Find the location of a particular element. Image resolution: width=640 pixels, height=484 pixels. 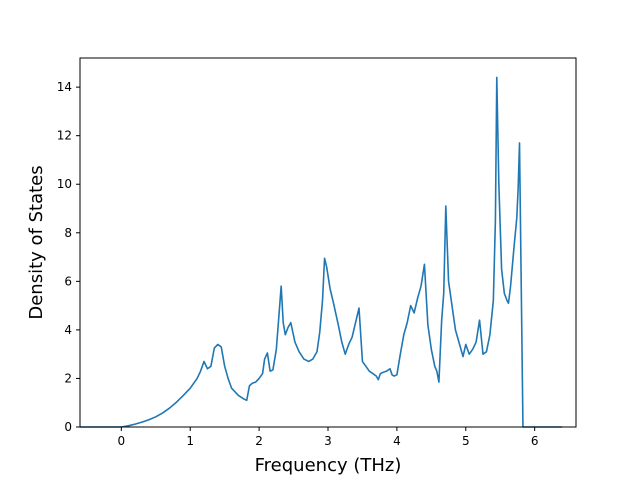

y-tick-label: 6 is located at coordinates (68, 281).